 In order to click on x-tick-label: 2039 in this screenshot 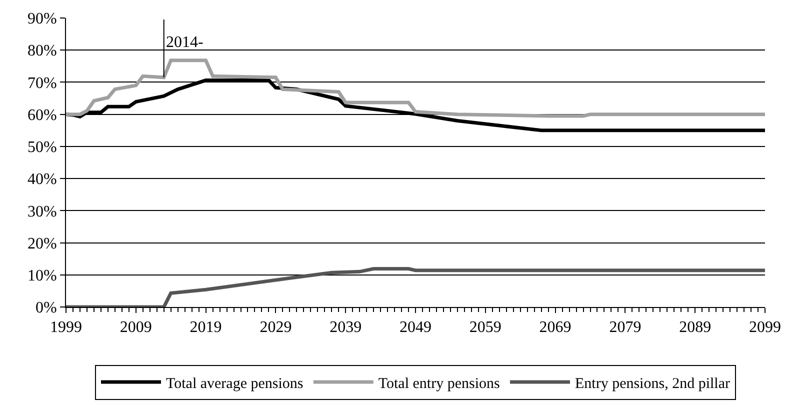, I will do `click(346, 327)`.